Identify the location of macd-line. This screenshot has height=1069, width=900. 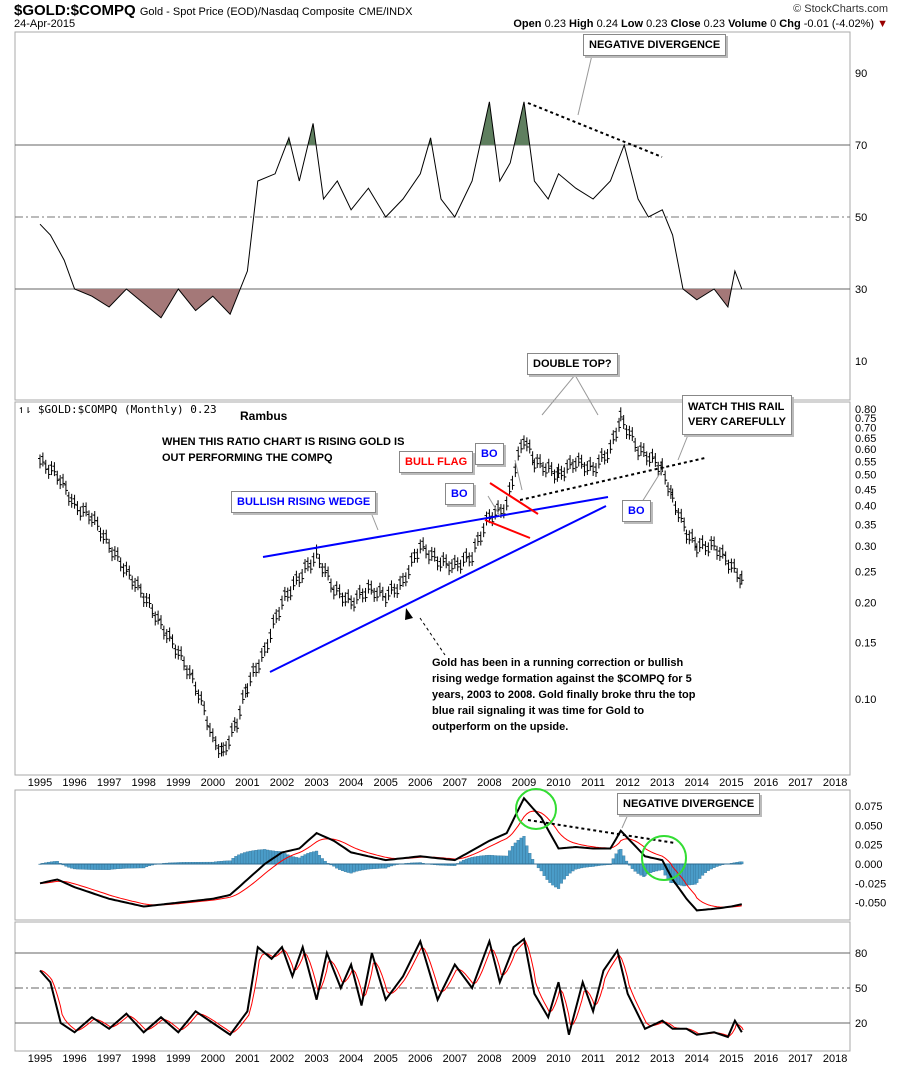
(391, 854).